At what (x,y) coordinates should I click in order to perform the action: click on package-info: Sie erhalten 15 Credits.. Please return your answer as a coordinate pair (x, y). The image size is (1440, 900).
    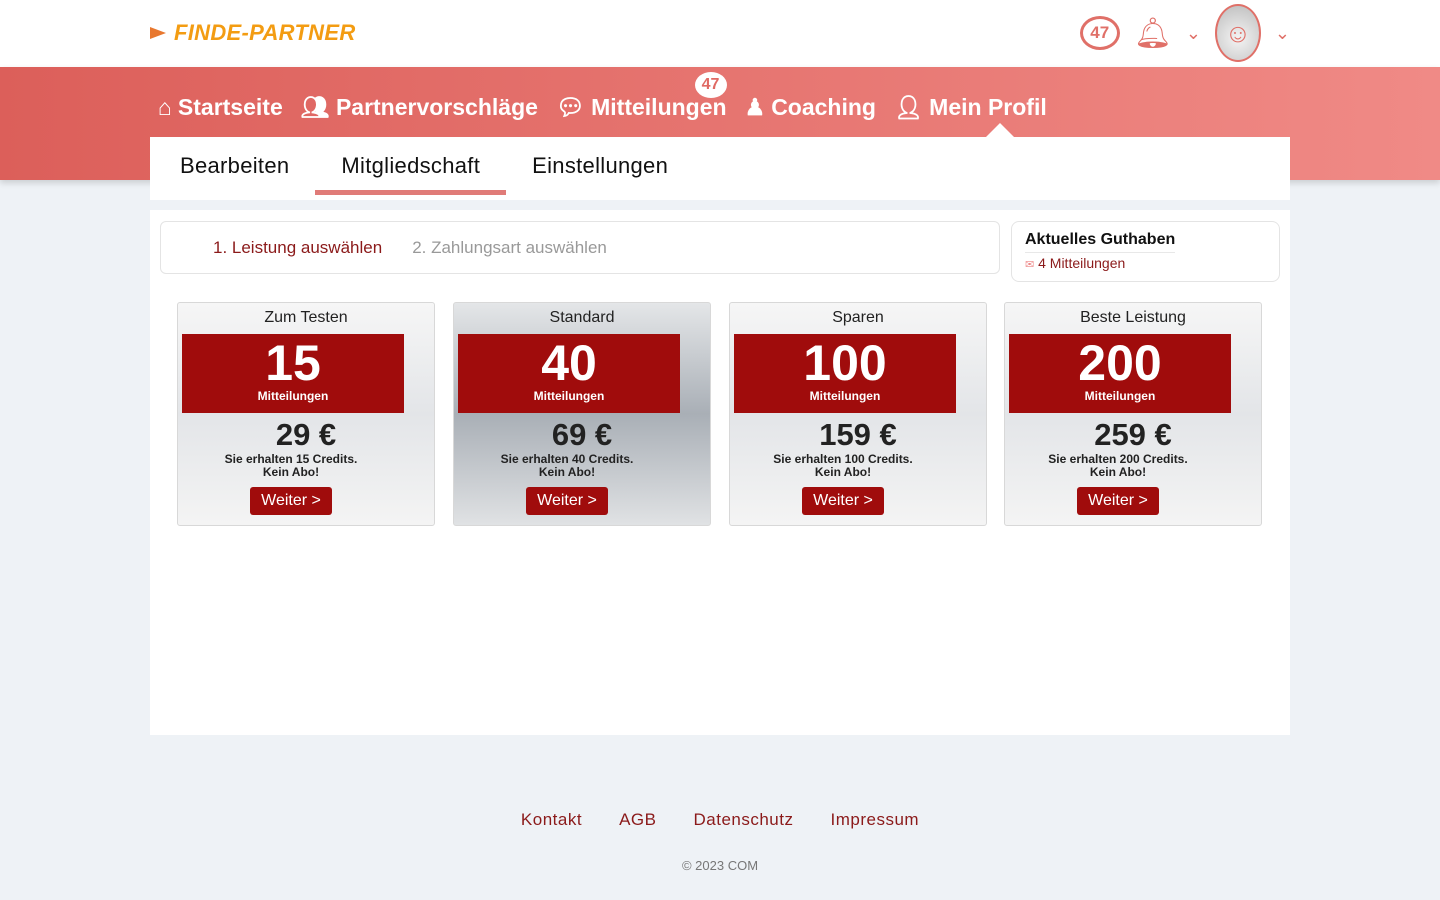
    Looking at the image, I should click on (291, 459).